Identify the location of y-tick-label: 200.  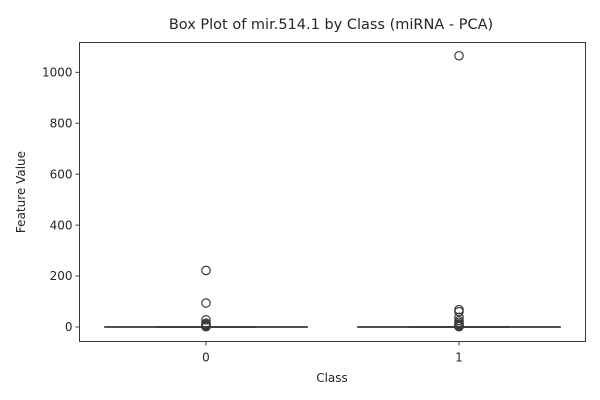
(61, 276).